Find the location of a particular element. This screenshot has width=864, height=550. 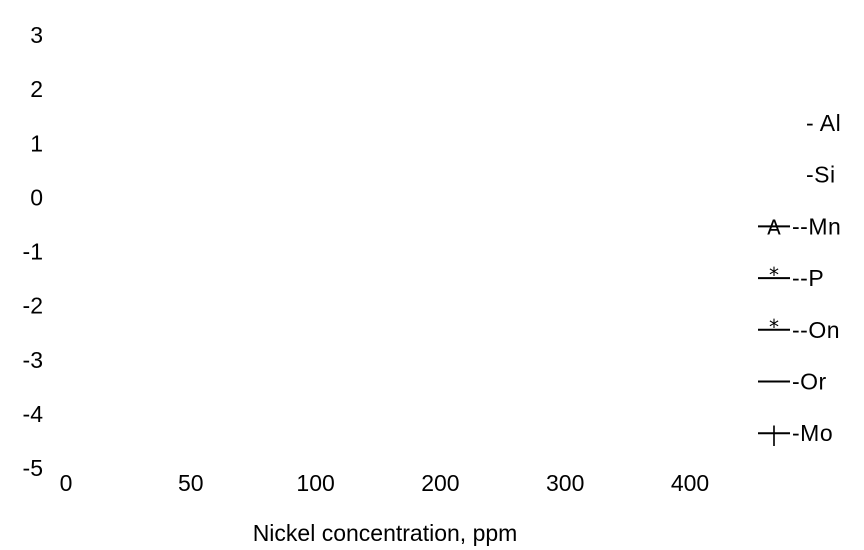

x-tick-label: 50 is located at coordinates (191, 483).